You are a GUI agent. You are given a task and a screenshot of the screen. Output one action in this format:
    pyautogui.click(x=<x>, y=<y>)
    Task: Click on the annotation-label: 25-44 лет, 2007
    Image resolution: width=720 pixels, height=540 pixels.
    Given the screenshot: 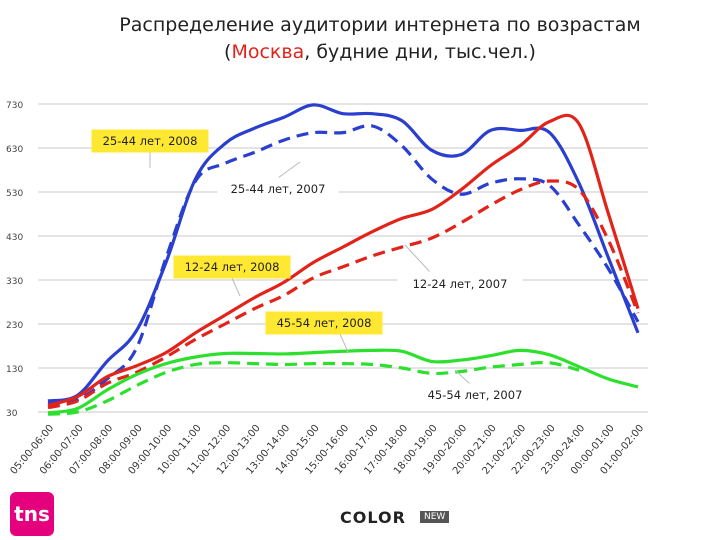 What is the action you would take?
    pyautogui.click(x=278, y=189)
    